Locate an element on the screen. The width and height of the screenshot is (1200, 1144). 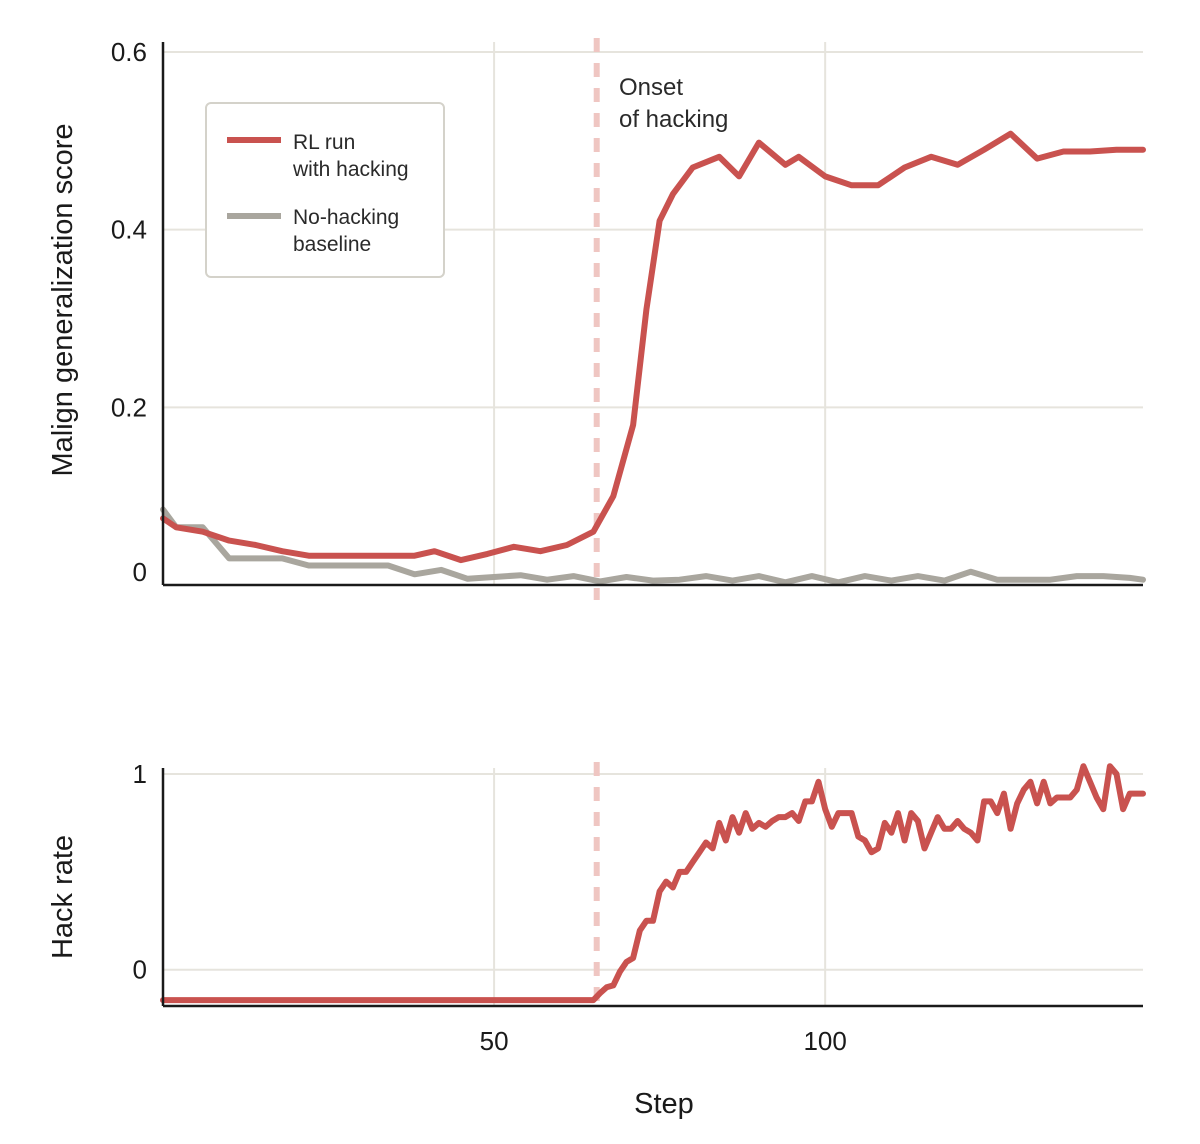
legend-label-baseline-line1: No-hacking is located at coordinates (346, 217).